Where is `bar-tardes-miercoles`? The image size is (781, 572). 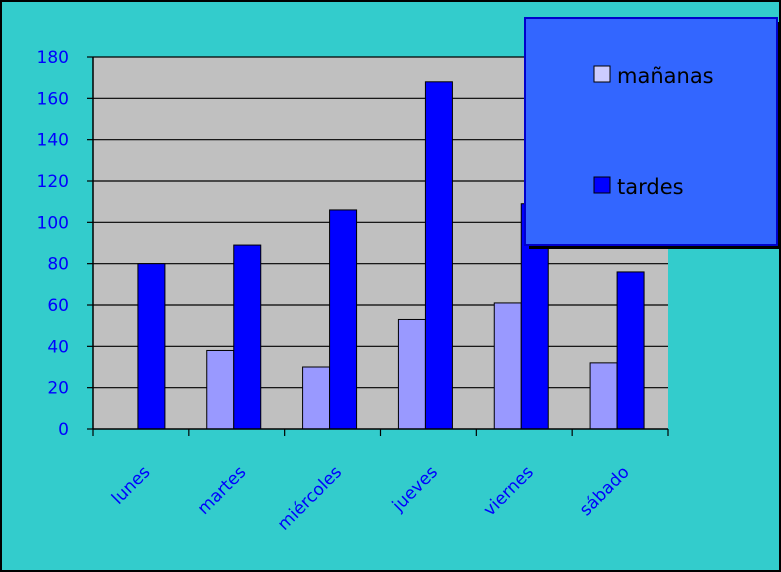
bar-tardes-miercoles is located at coordinates (343, 319).